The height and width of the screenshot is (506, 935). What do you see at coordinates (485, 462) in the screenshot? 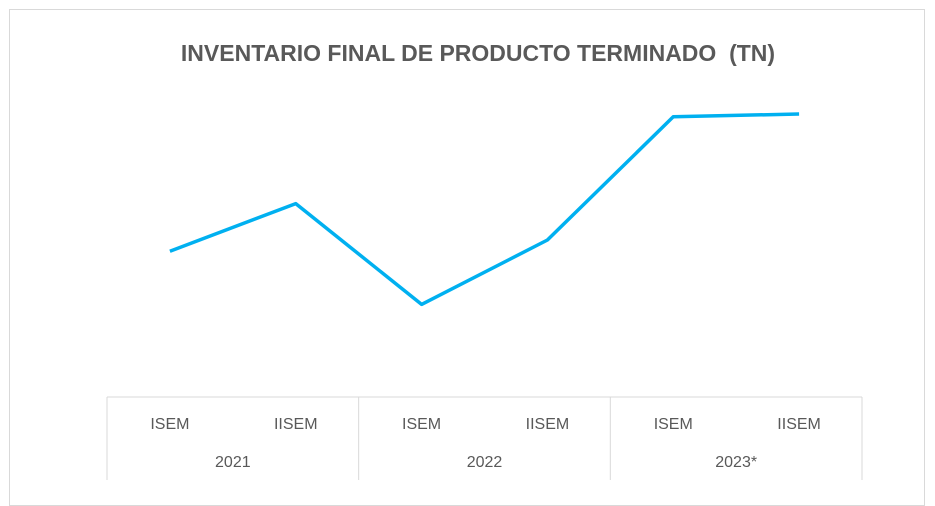
I see `x-group-label: 2022` at bounding box center [485, 462].